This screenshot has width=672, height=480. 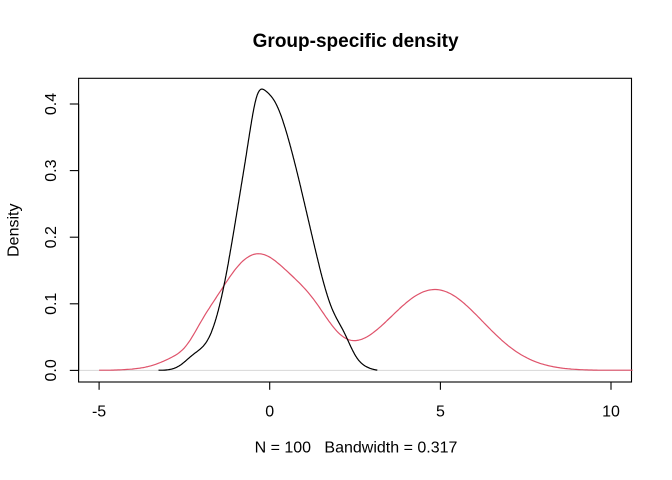 I want to click on svg-text: -5, so click(x=99, y=412).